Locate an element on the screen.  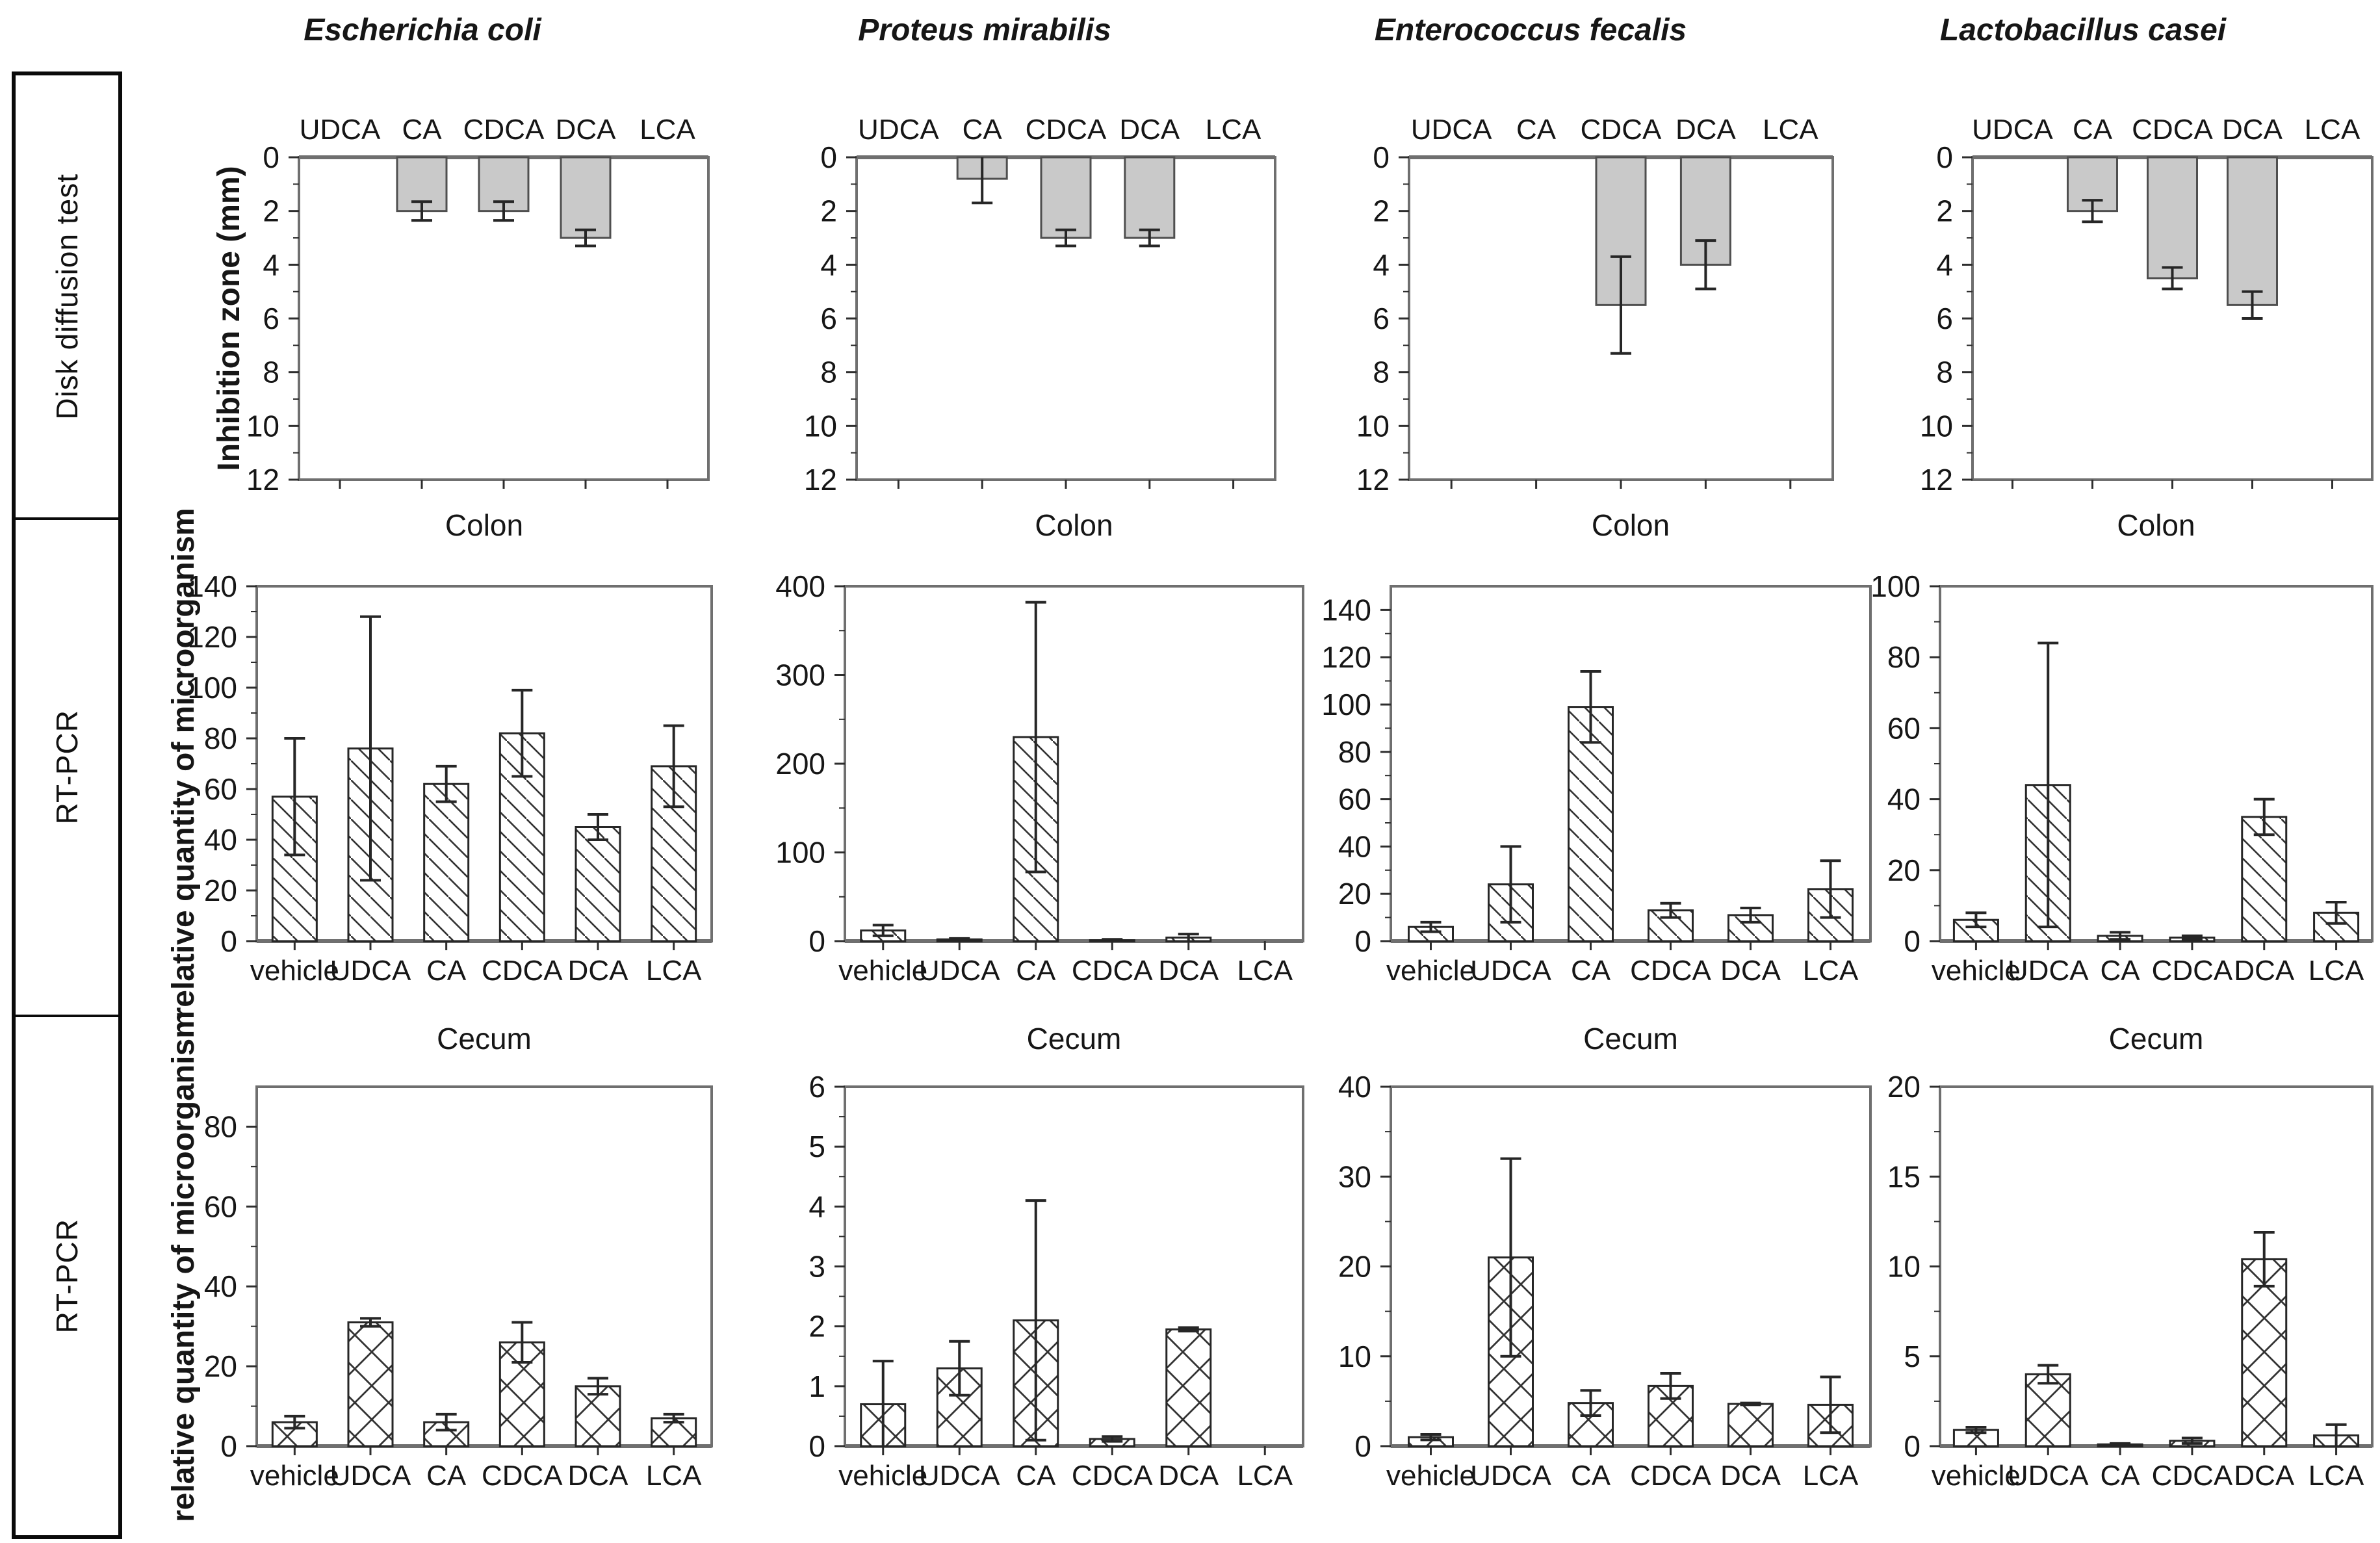
row-label-text: Disk diffusion test is located at coordinates (67, 296).